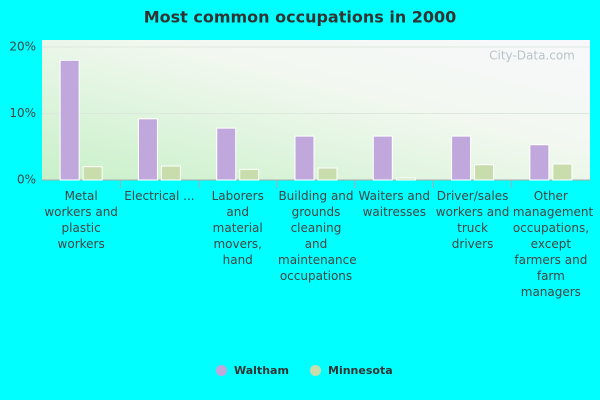 This screenshot has height=400, width=600. I want to click on watermark: City-Data.com, so click(532, 56).